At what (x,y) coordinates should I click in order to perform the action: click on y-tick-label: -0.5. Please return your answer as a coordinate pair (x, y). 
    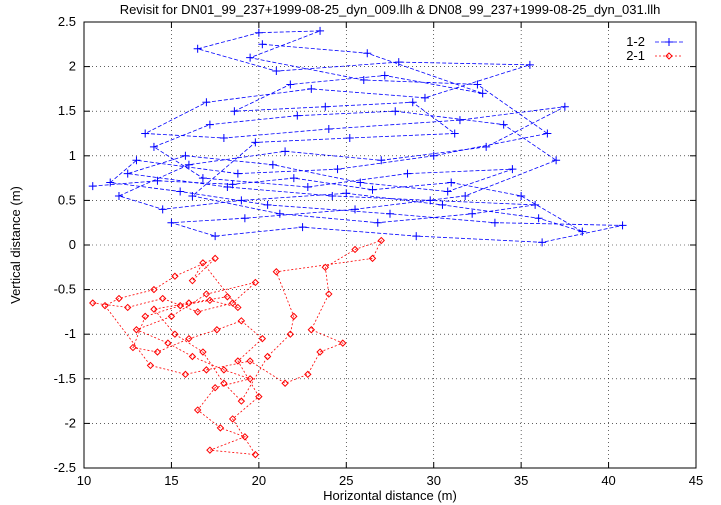
    Looking at the image, I should click on (65, 289).